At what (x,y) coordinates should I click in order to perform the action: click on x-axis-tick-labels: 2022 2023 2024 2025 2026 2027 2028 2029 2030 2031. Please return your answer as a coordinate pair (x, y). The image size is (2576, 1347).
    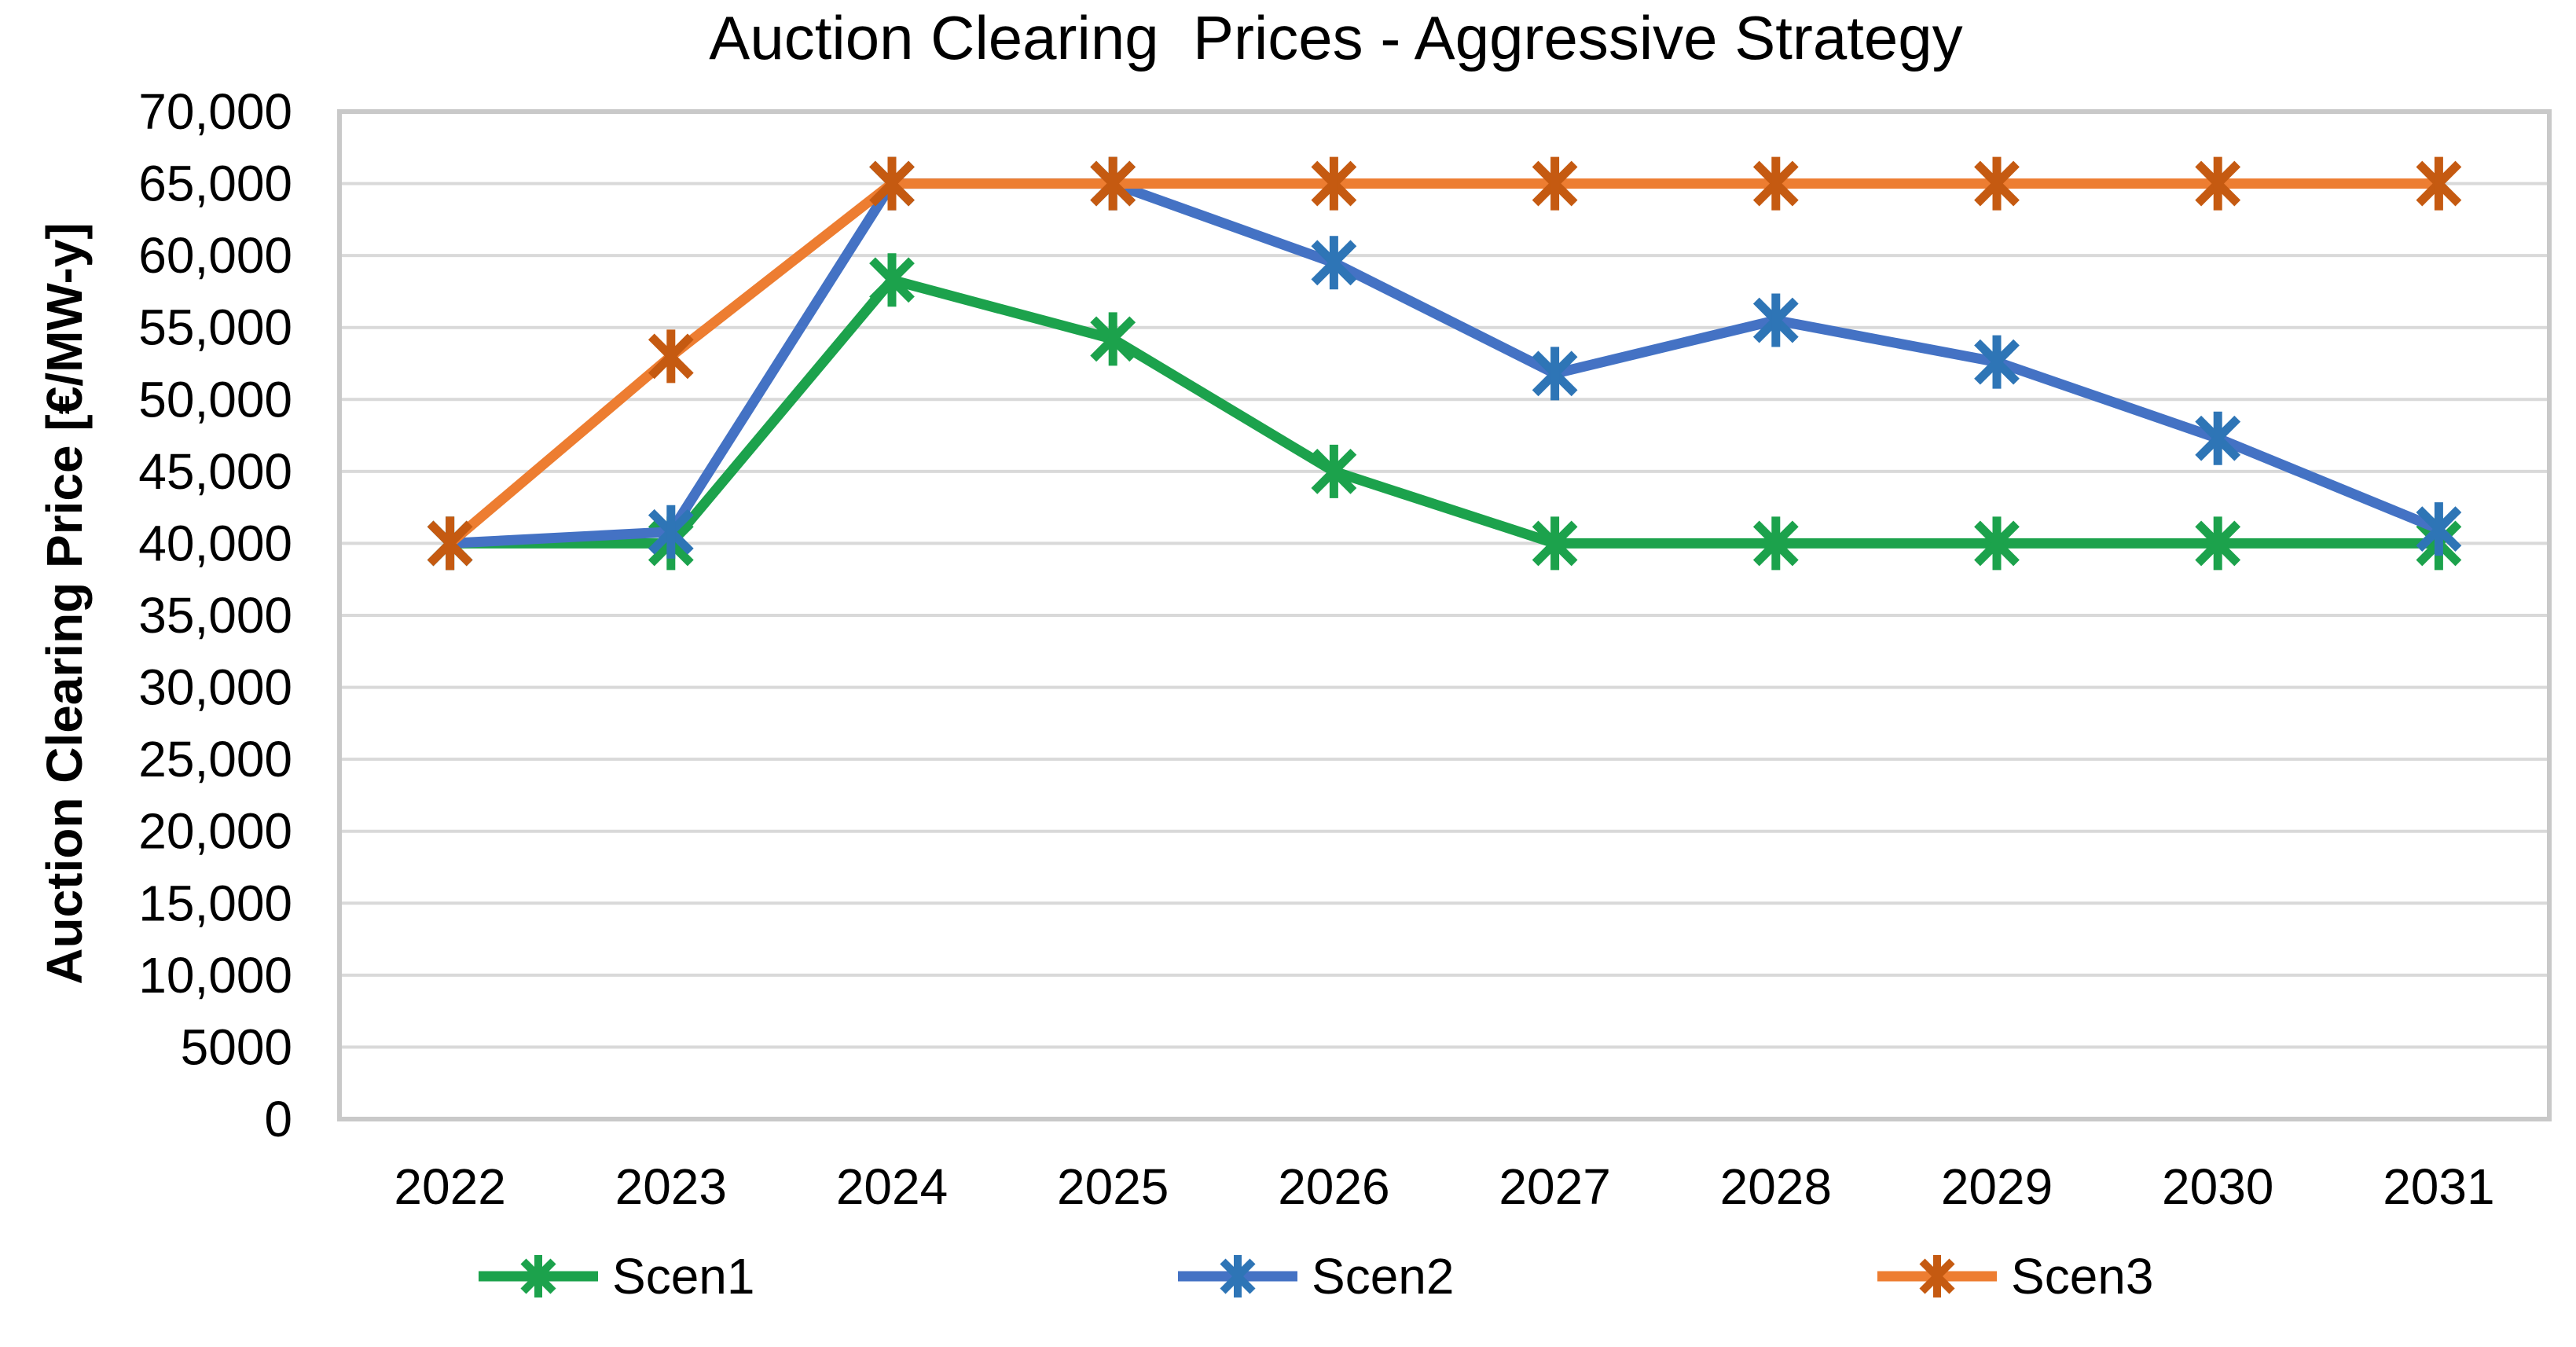
    Looking at the image, I should click on (1444, 1186).